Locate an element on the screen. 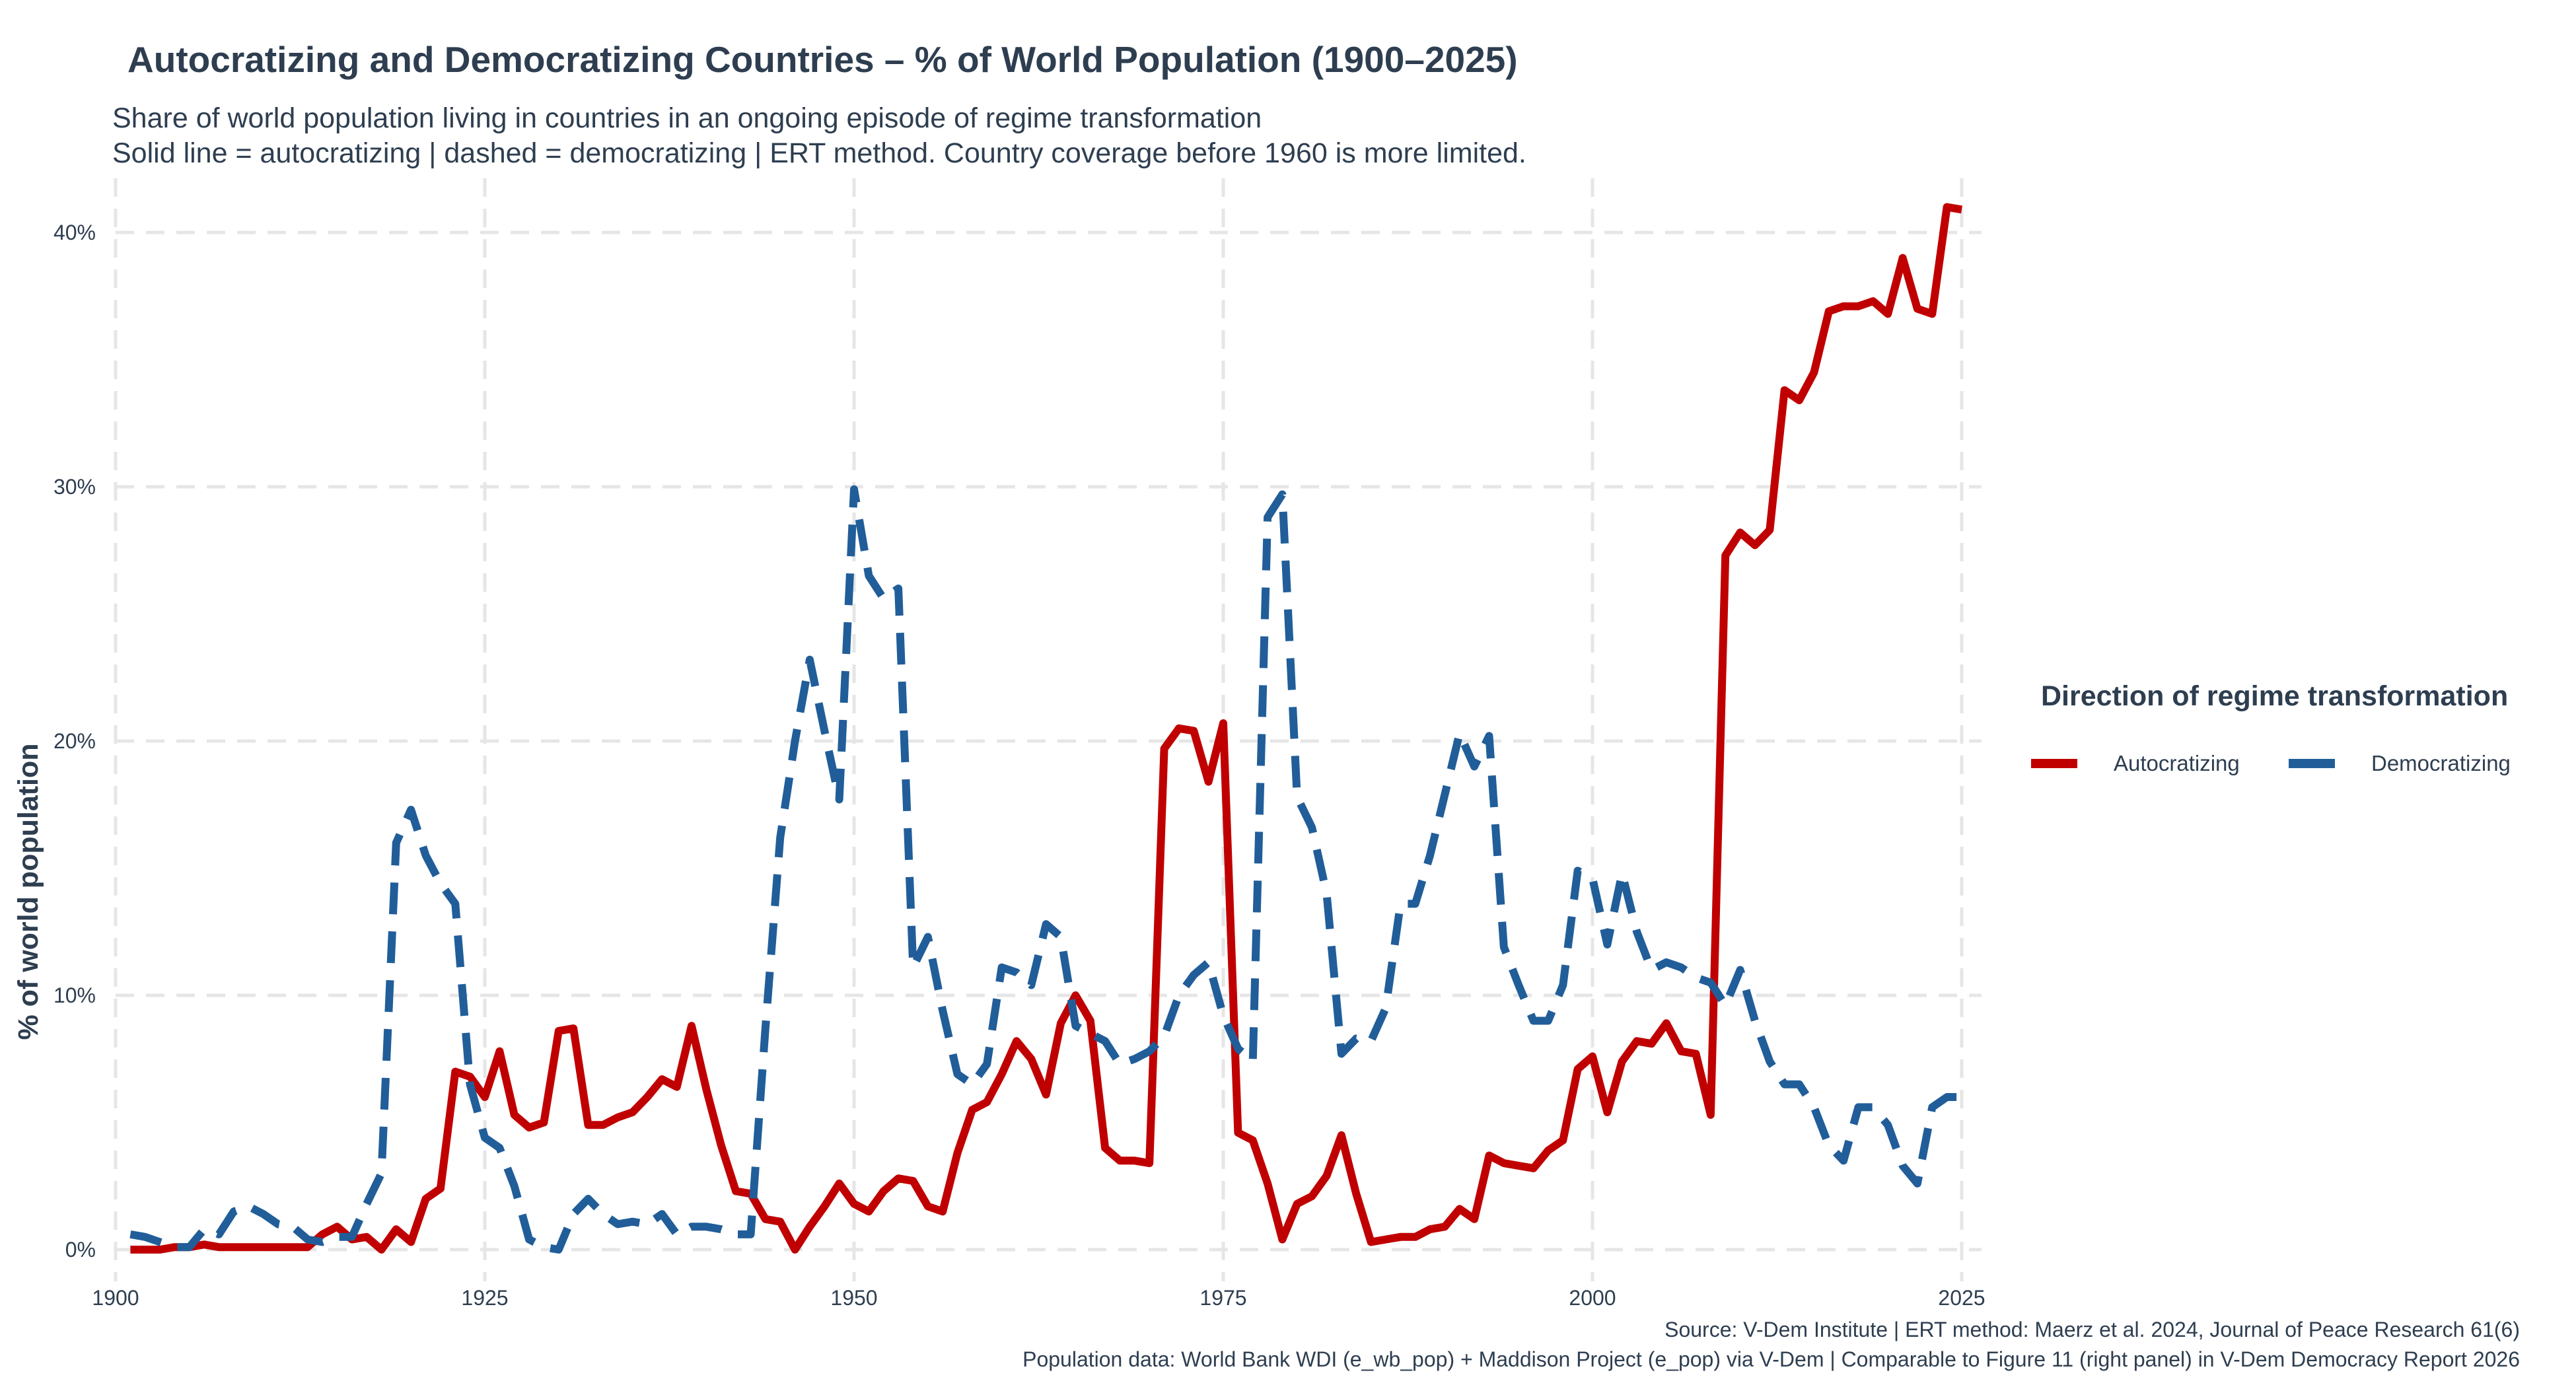 This screenshot has height=1387, width=2576. y-tick-label: 0% is located at coordinates (80, 1250).